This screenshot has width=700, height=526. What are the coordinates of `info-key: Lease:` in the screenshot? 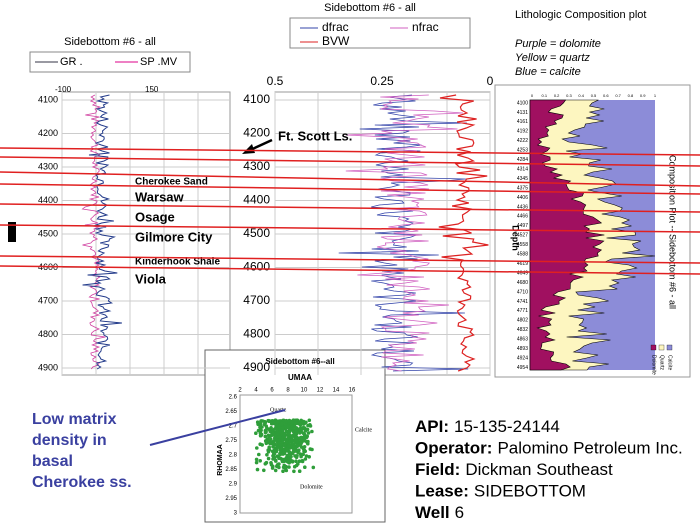 It's located at (442, 491).